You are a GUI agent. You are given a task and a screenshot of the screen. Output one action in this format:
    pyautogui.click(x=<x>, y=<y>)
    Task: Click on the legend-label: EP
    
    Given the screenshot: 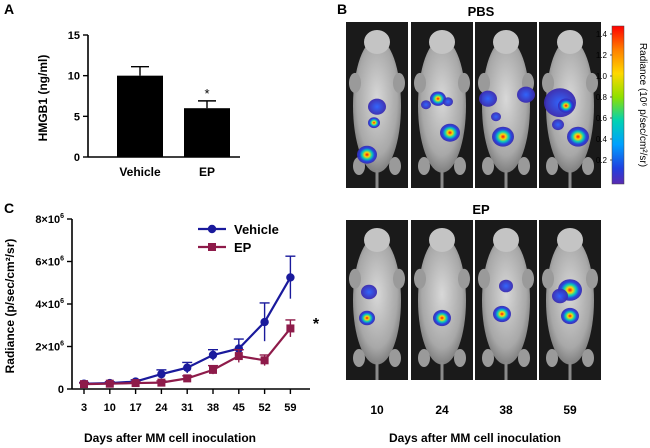 What is the action you would take?
    pyautogui.click(x=243, y=247)
    